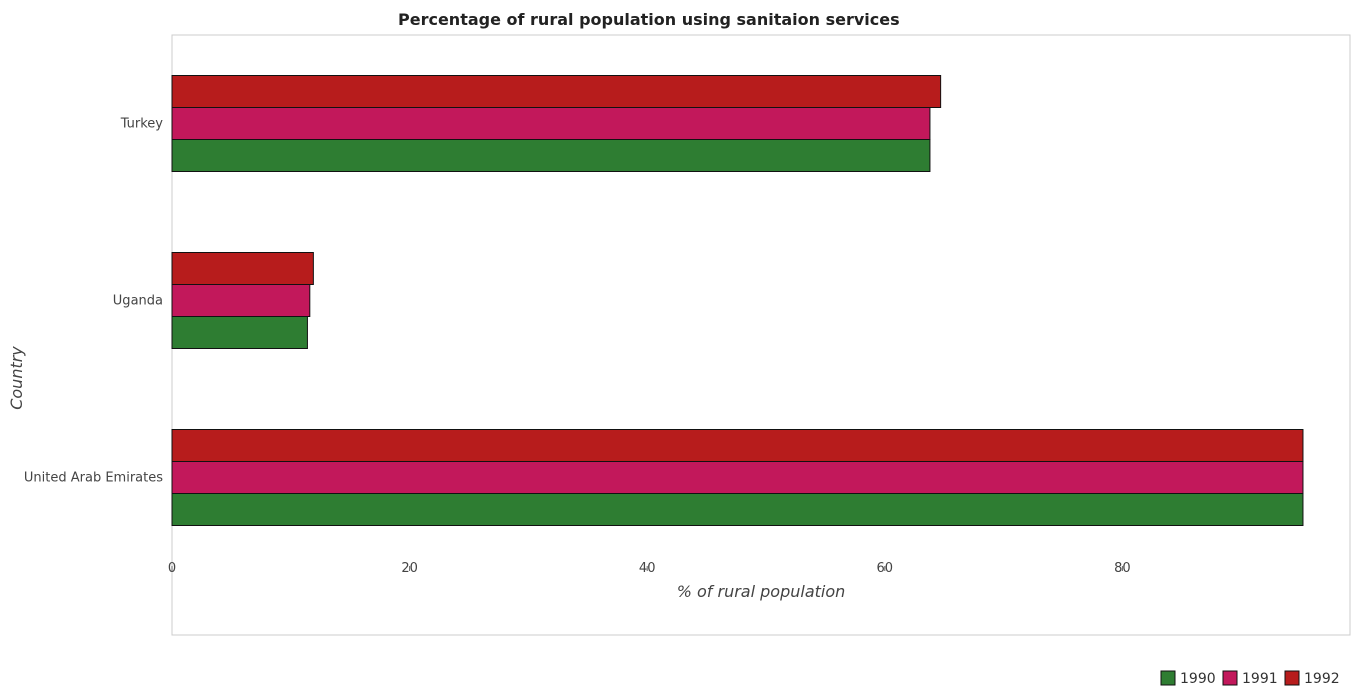 The width and height of the screenshot is (1358, 700). Describe the element at coordinates (556, 91) in the screenshot. I see `bar-turkey-1992` at that location.